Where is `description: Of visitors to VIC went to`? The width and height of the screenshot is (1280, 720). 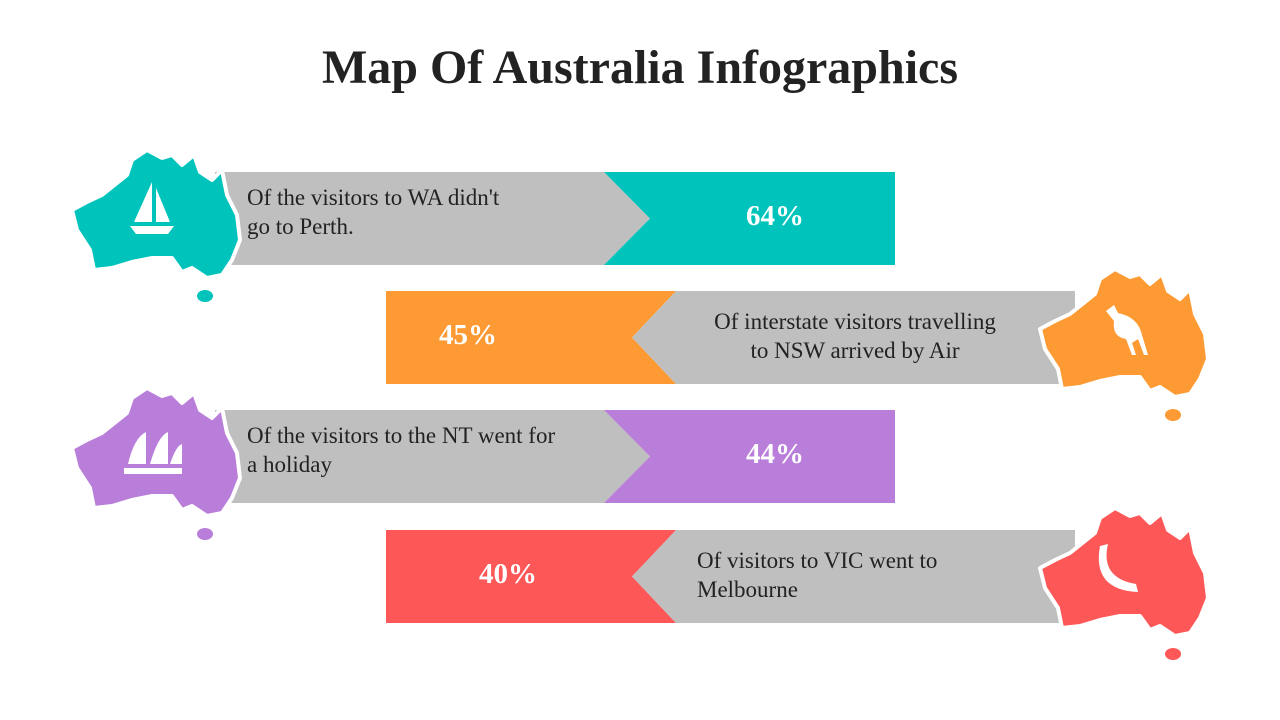 description: Of visitors to VIC went to is located at coordinates (817, 560).